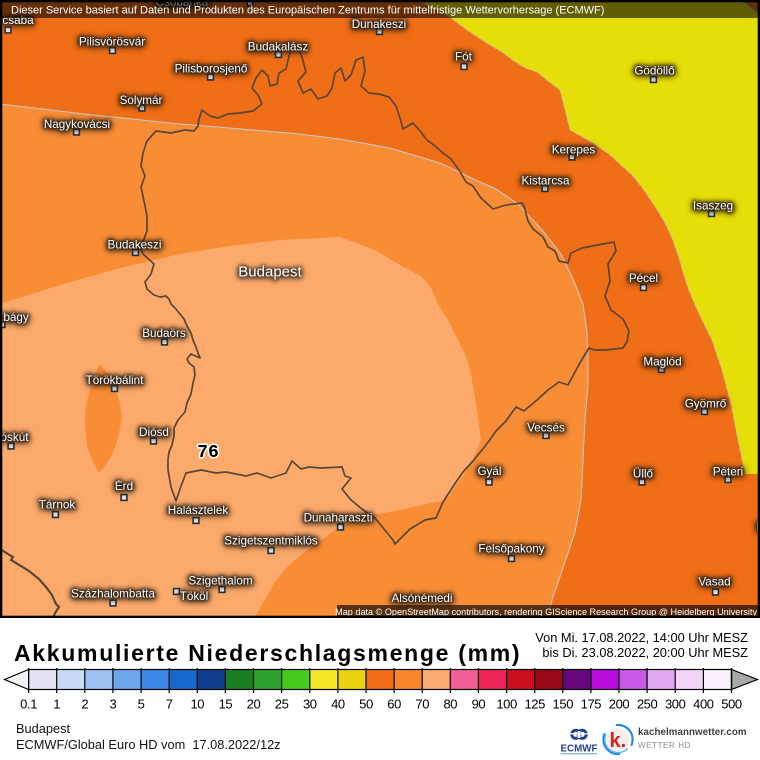  Describe the element at coordinates (164, 333) in the screenshot. I see `svg-text: Budaörs` at that location.